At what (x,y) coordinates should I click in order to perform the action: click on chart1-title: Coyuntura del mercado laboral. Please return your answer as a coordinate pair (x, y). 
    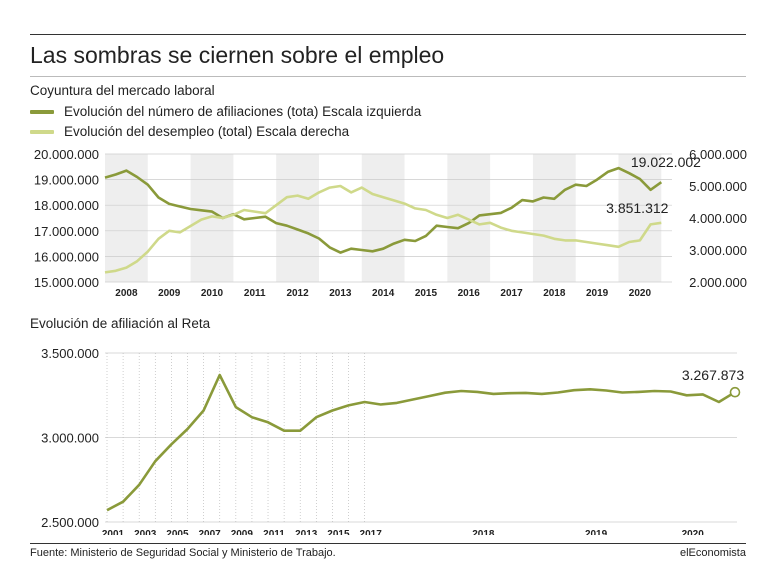
    Looking at the image, I should click on (122, 90).